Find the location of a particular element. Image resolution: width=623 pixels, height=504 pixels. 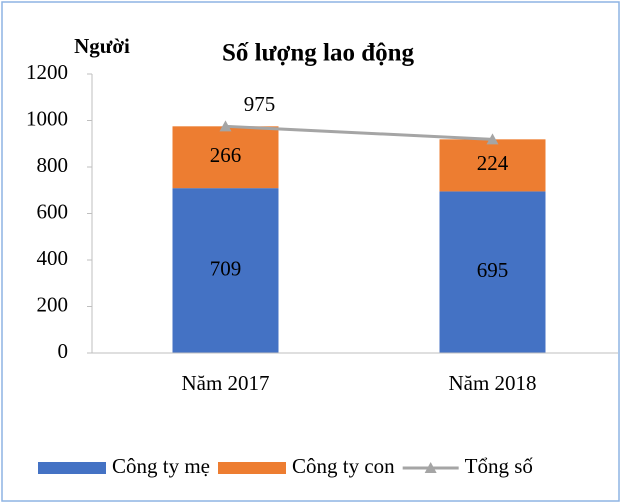

legend-label: Tổng số is located at coordinates (499, 466).